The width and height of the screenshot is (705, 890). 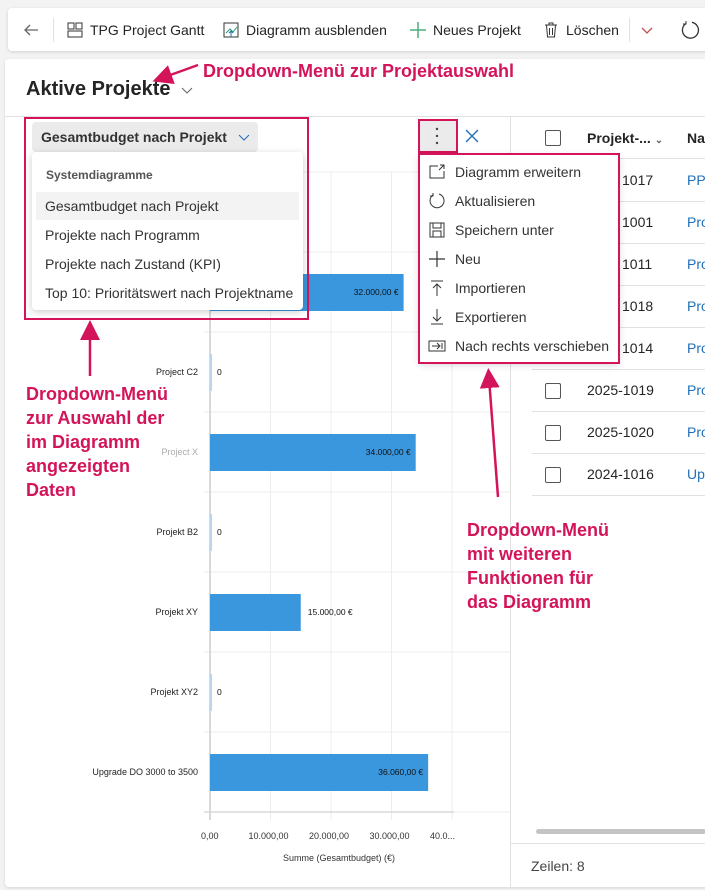 What do you see at coordinates (532, 346) in the screenshot?
I see `menu-item-label: Nach rechts verschieben` at bounding box center [532, 346].